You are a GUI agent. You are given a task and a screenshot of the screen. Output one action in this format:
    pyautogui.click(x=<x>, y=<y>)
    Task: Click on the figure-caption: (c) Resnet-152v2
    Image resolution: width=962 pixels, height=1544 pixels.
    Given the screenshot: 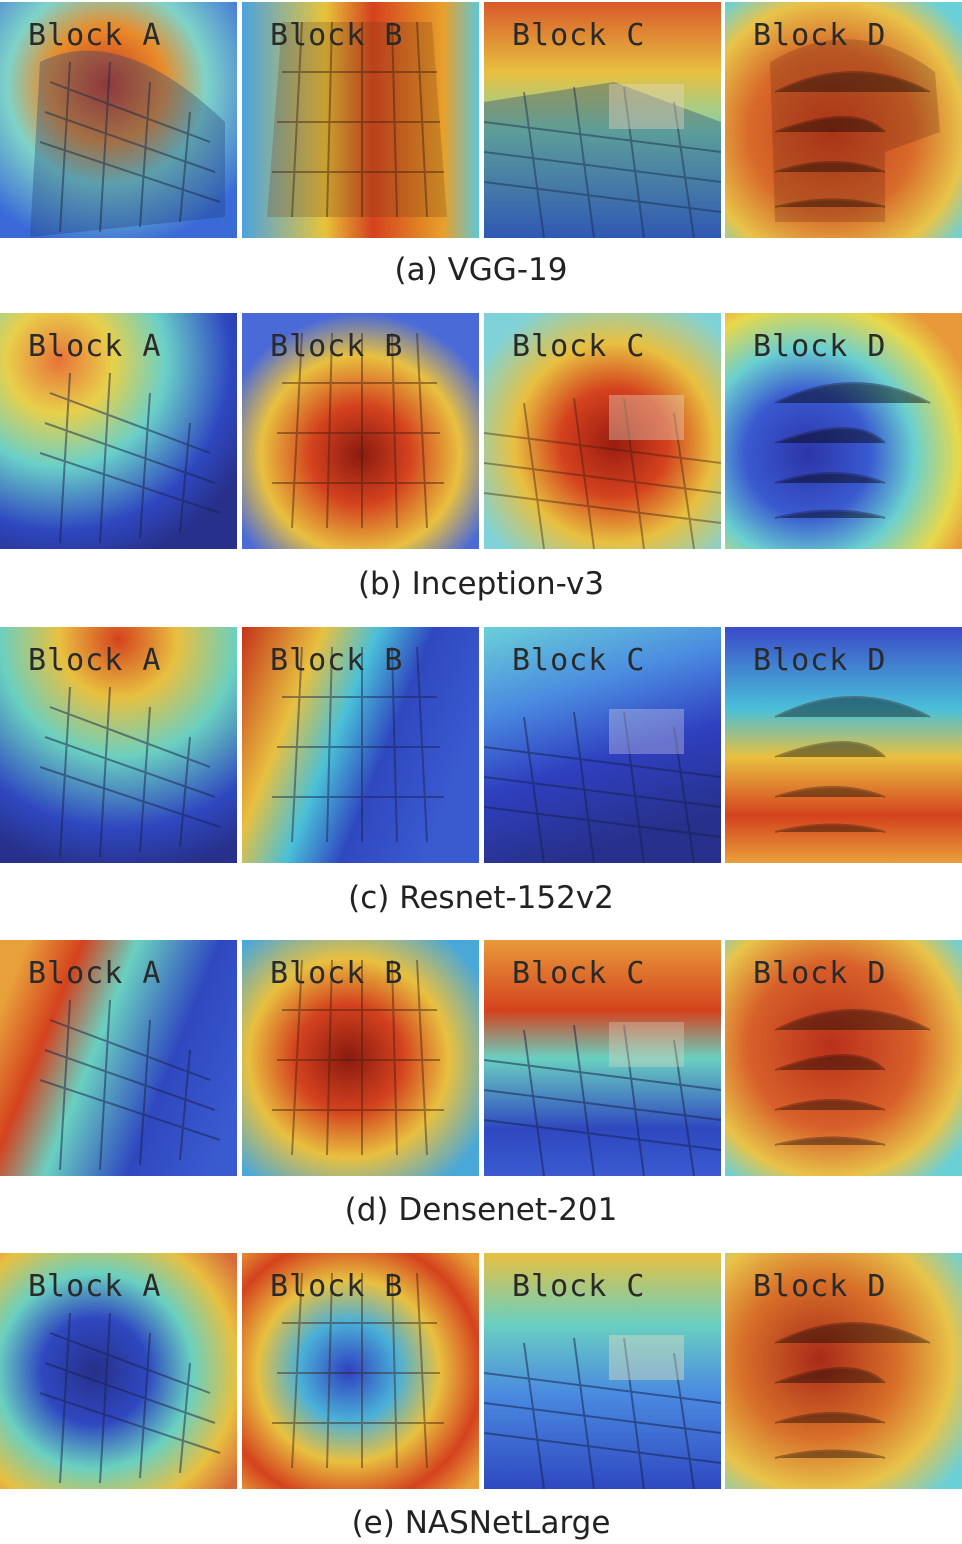 What is the action you would take?
    pyautogui.click(x=481, y=898)
    